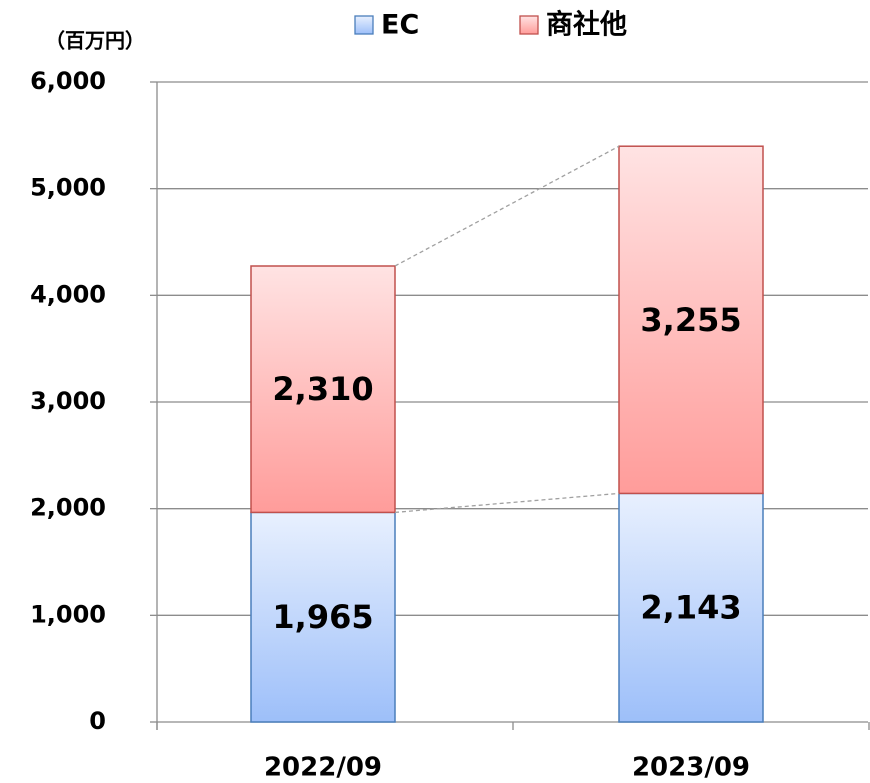 The height and width of the screenshot is (783, 870). I want to click on value-label: 1,965, so click(322, 617).